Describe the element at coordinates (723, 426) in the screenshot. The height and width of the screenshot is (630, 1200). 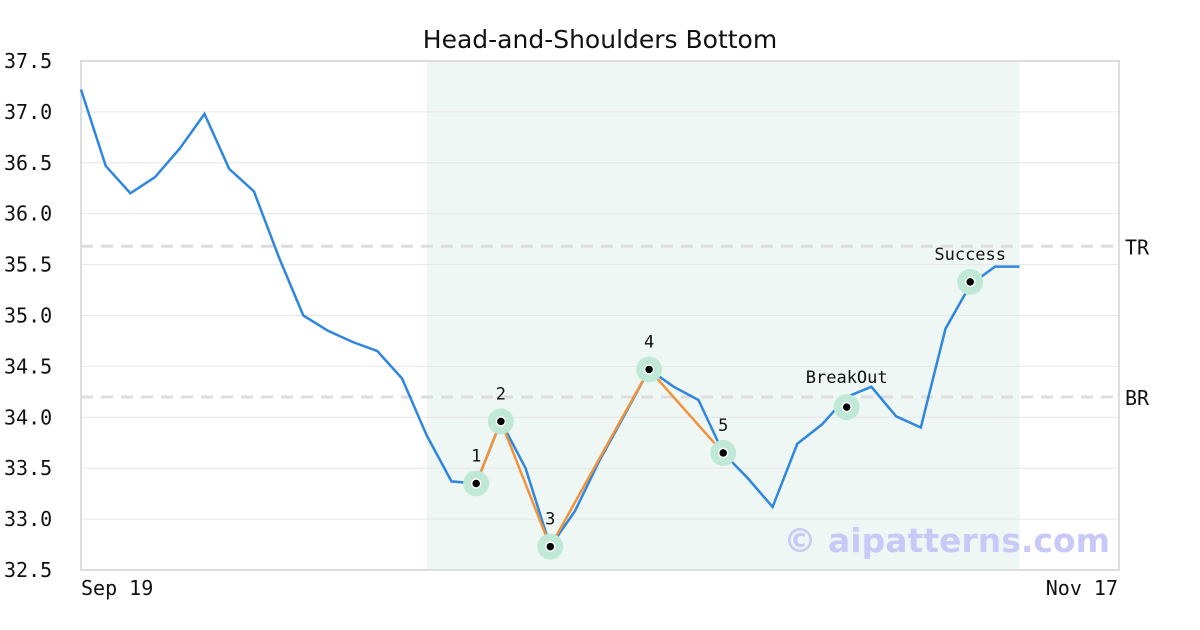
I see `marker-label: 5` at that location.